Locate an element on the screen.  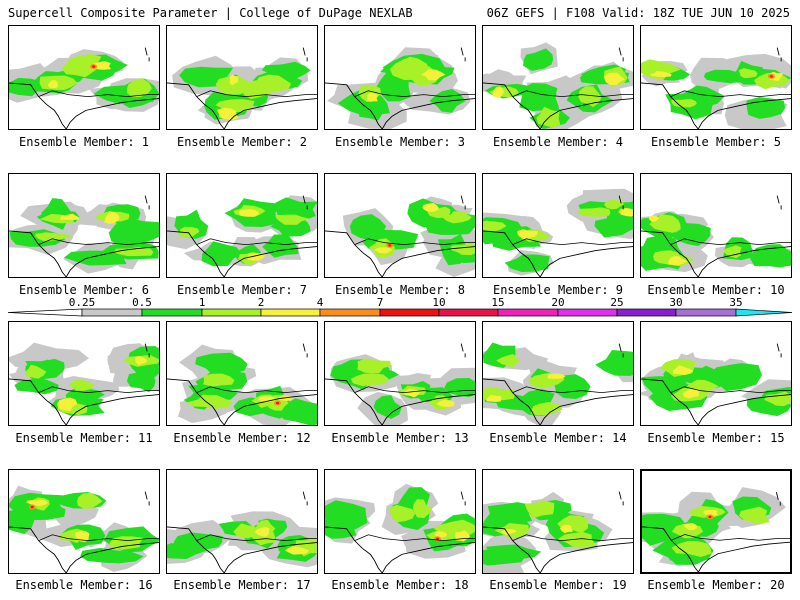
legend-color-swatch is located at coordinates (587, 312).